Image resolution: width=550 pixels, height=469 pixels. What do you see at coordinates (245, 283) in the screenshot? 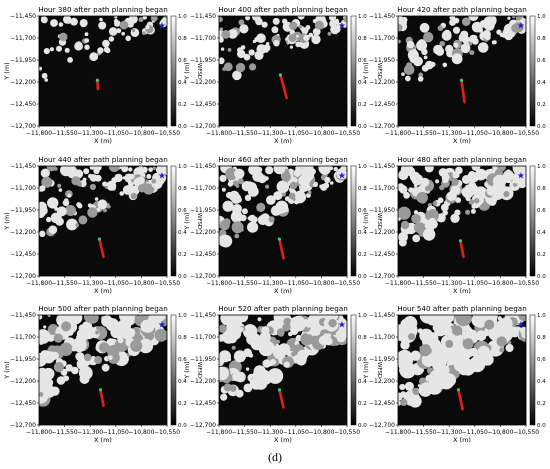
I see `x-tick-label: −11,550` at bounding box center [245, 283].